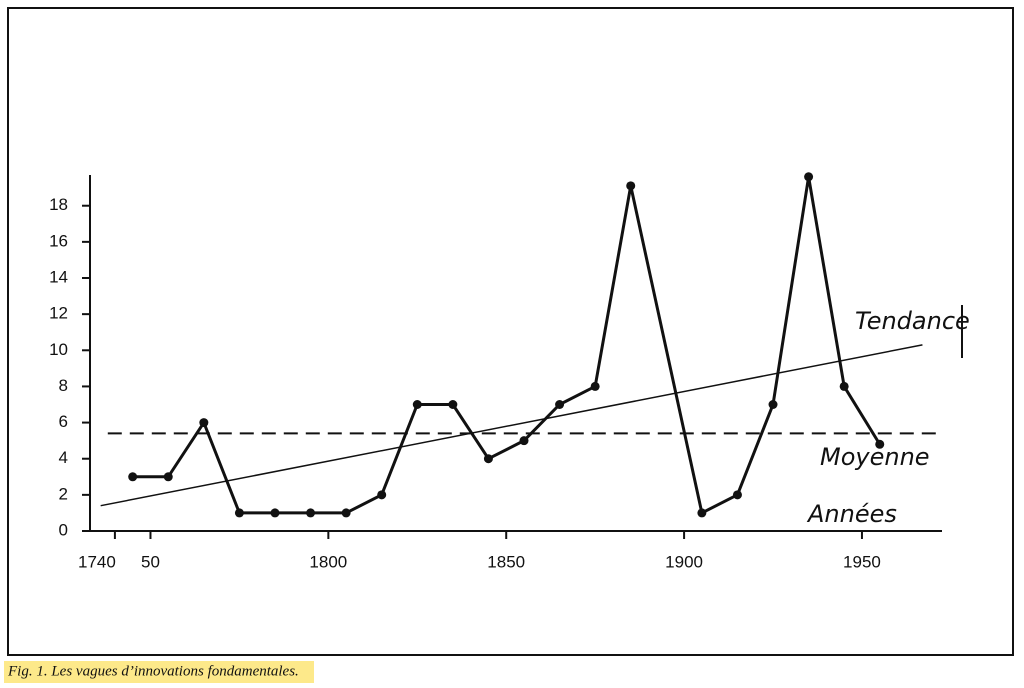 This screenshot has height=688, width=1024. Describe the element at coordinates (851, 514) in the screenshot. I see `x-axis-label: Années` at that location.